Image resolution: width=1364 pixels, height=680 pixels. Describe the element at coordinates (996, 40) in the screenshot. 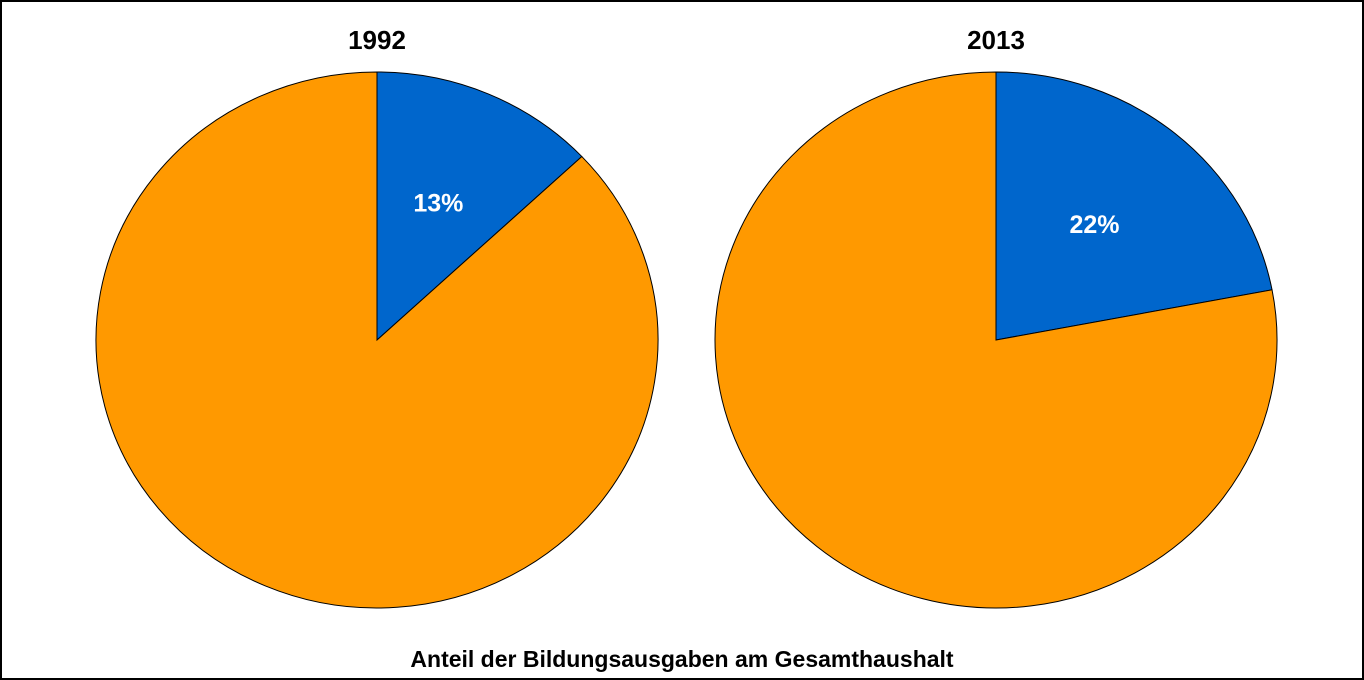

I see `chart-title: 2013` at that location.